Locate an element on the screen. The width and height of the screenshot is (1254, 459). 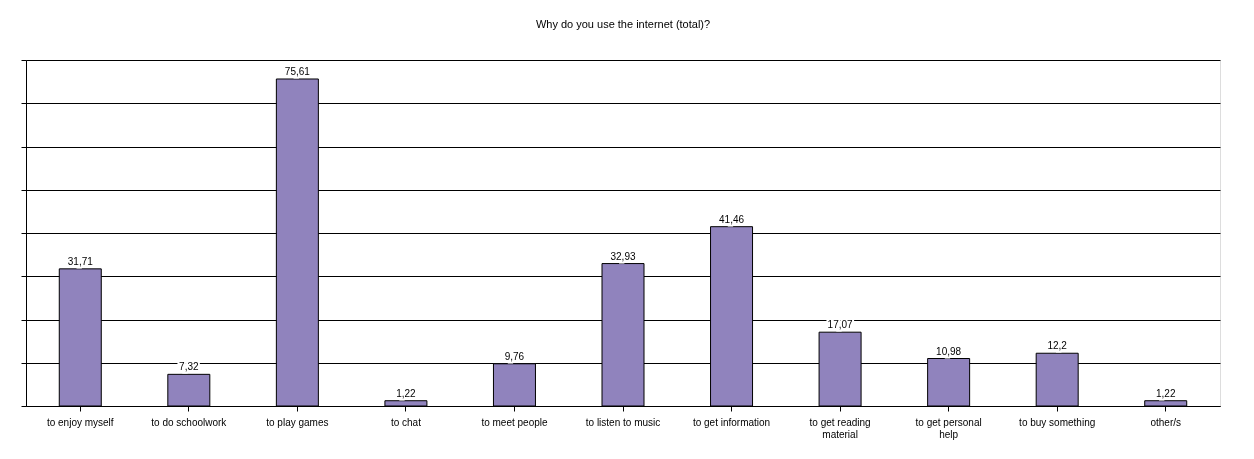
data-label: 75,61 is located at coordinates (297, 71).